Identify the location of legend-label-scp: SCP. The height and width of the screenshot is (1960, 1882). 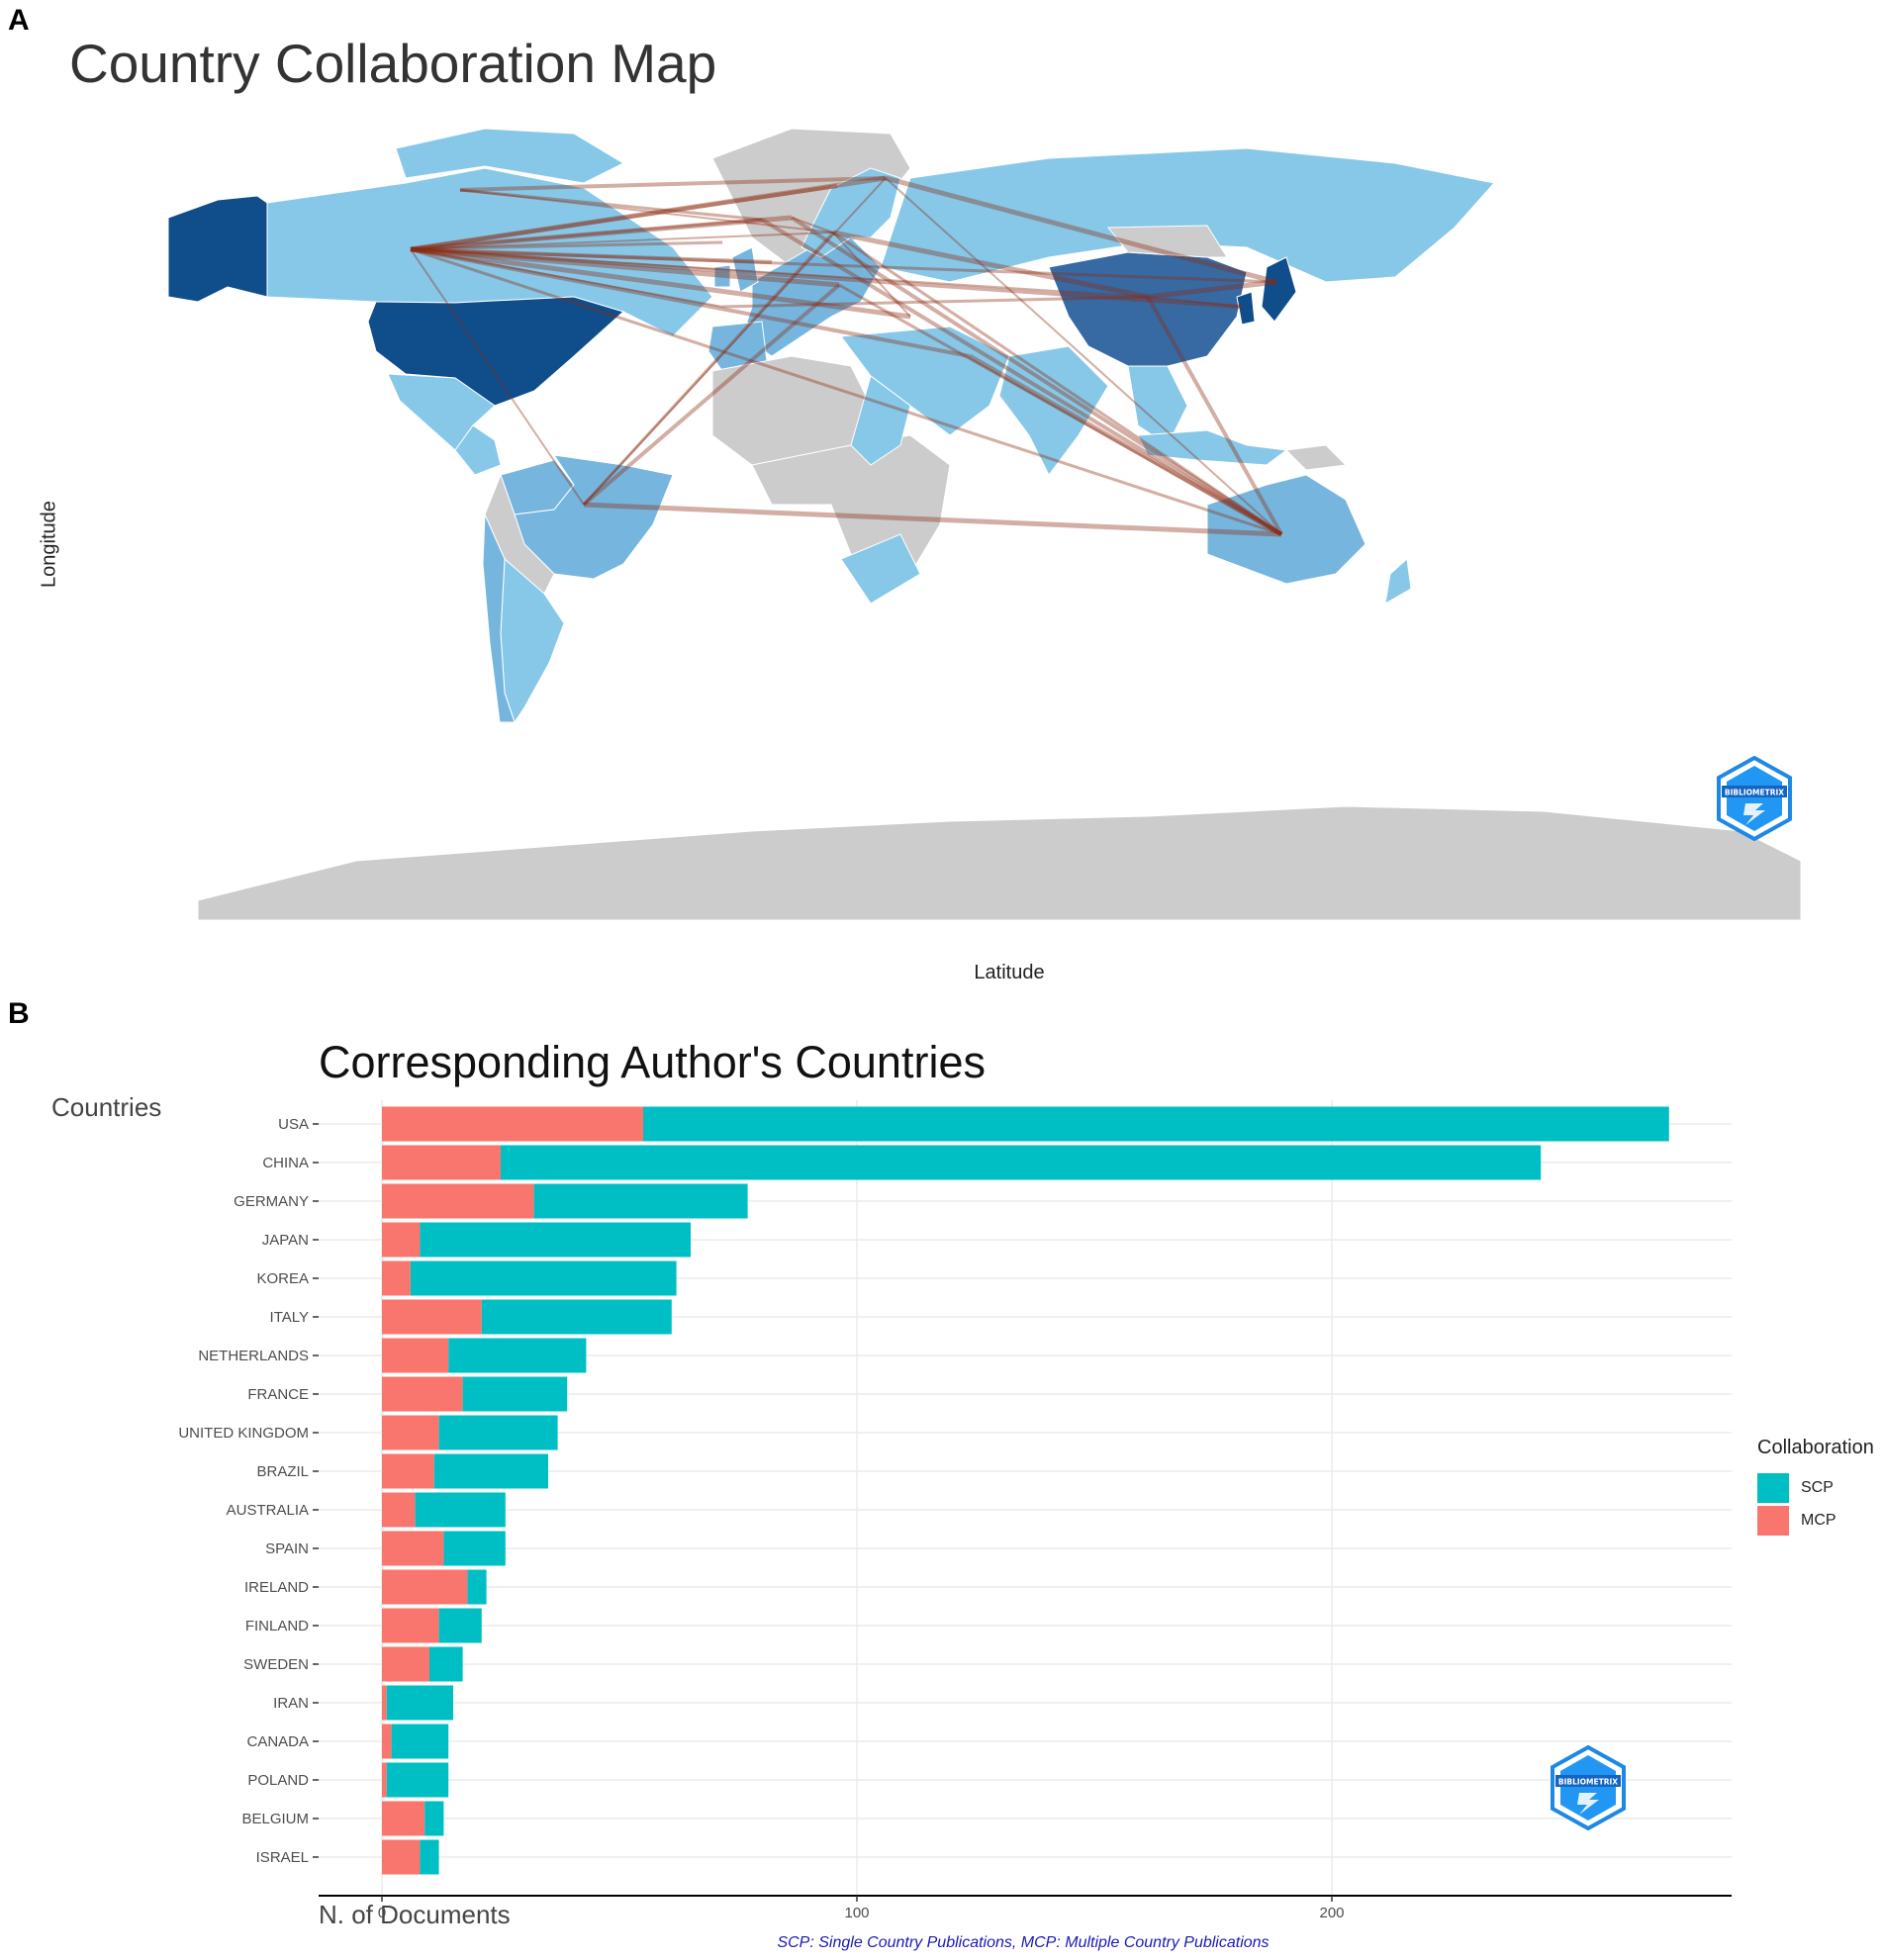
(1817, 1487).